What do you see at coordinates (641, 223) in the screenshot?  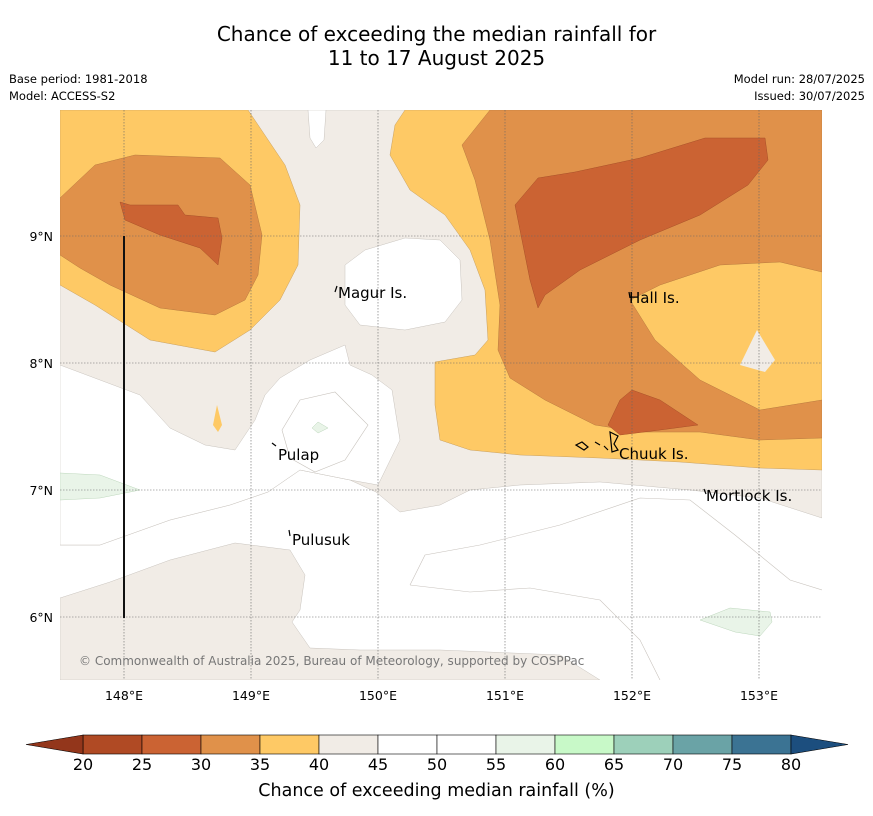 I see `contour-25-30-east` at bounding box center [641, 223].